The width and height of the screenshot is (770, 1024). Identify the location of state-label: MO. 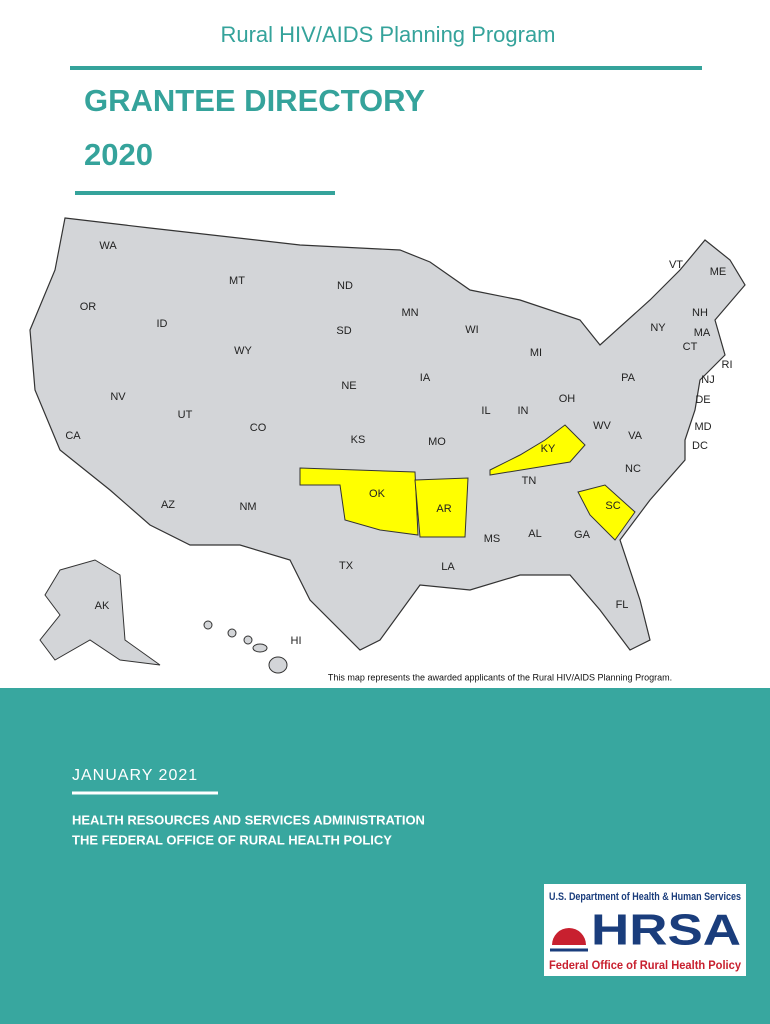
(437, 442).